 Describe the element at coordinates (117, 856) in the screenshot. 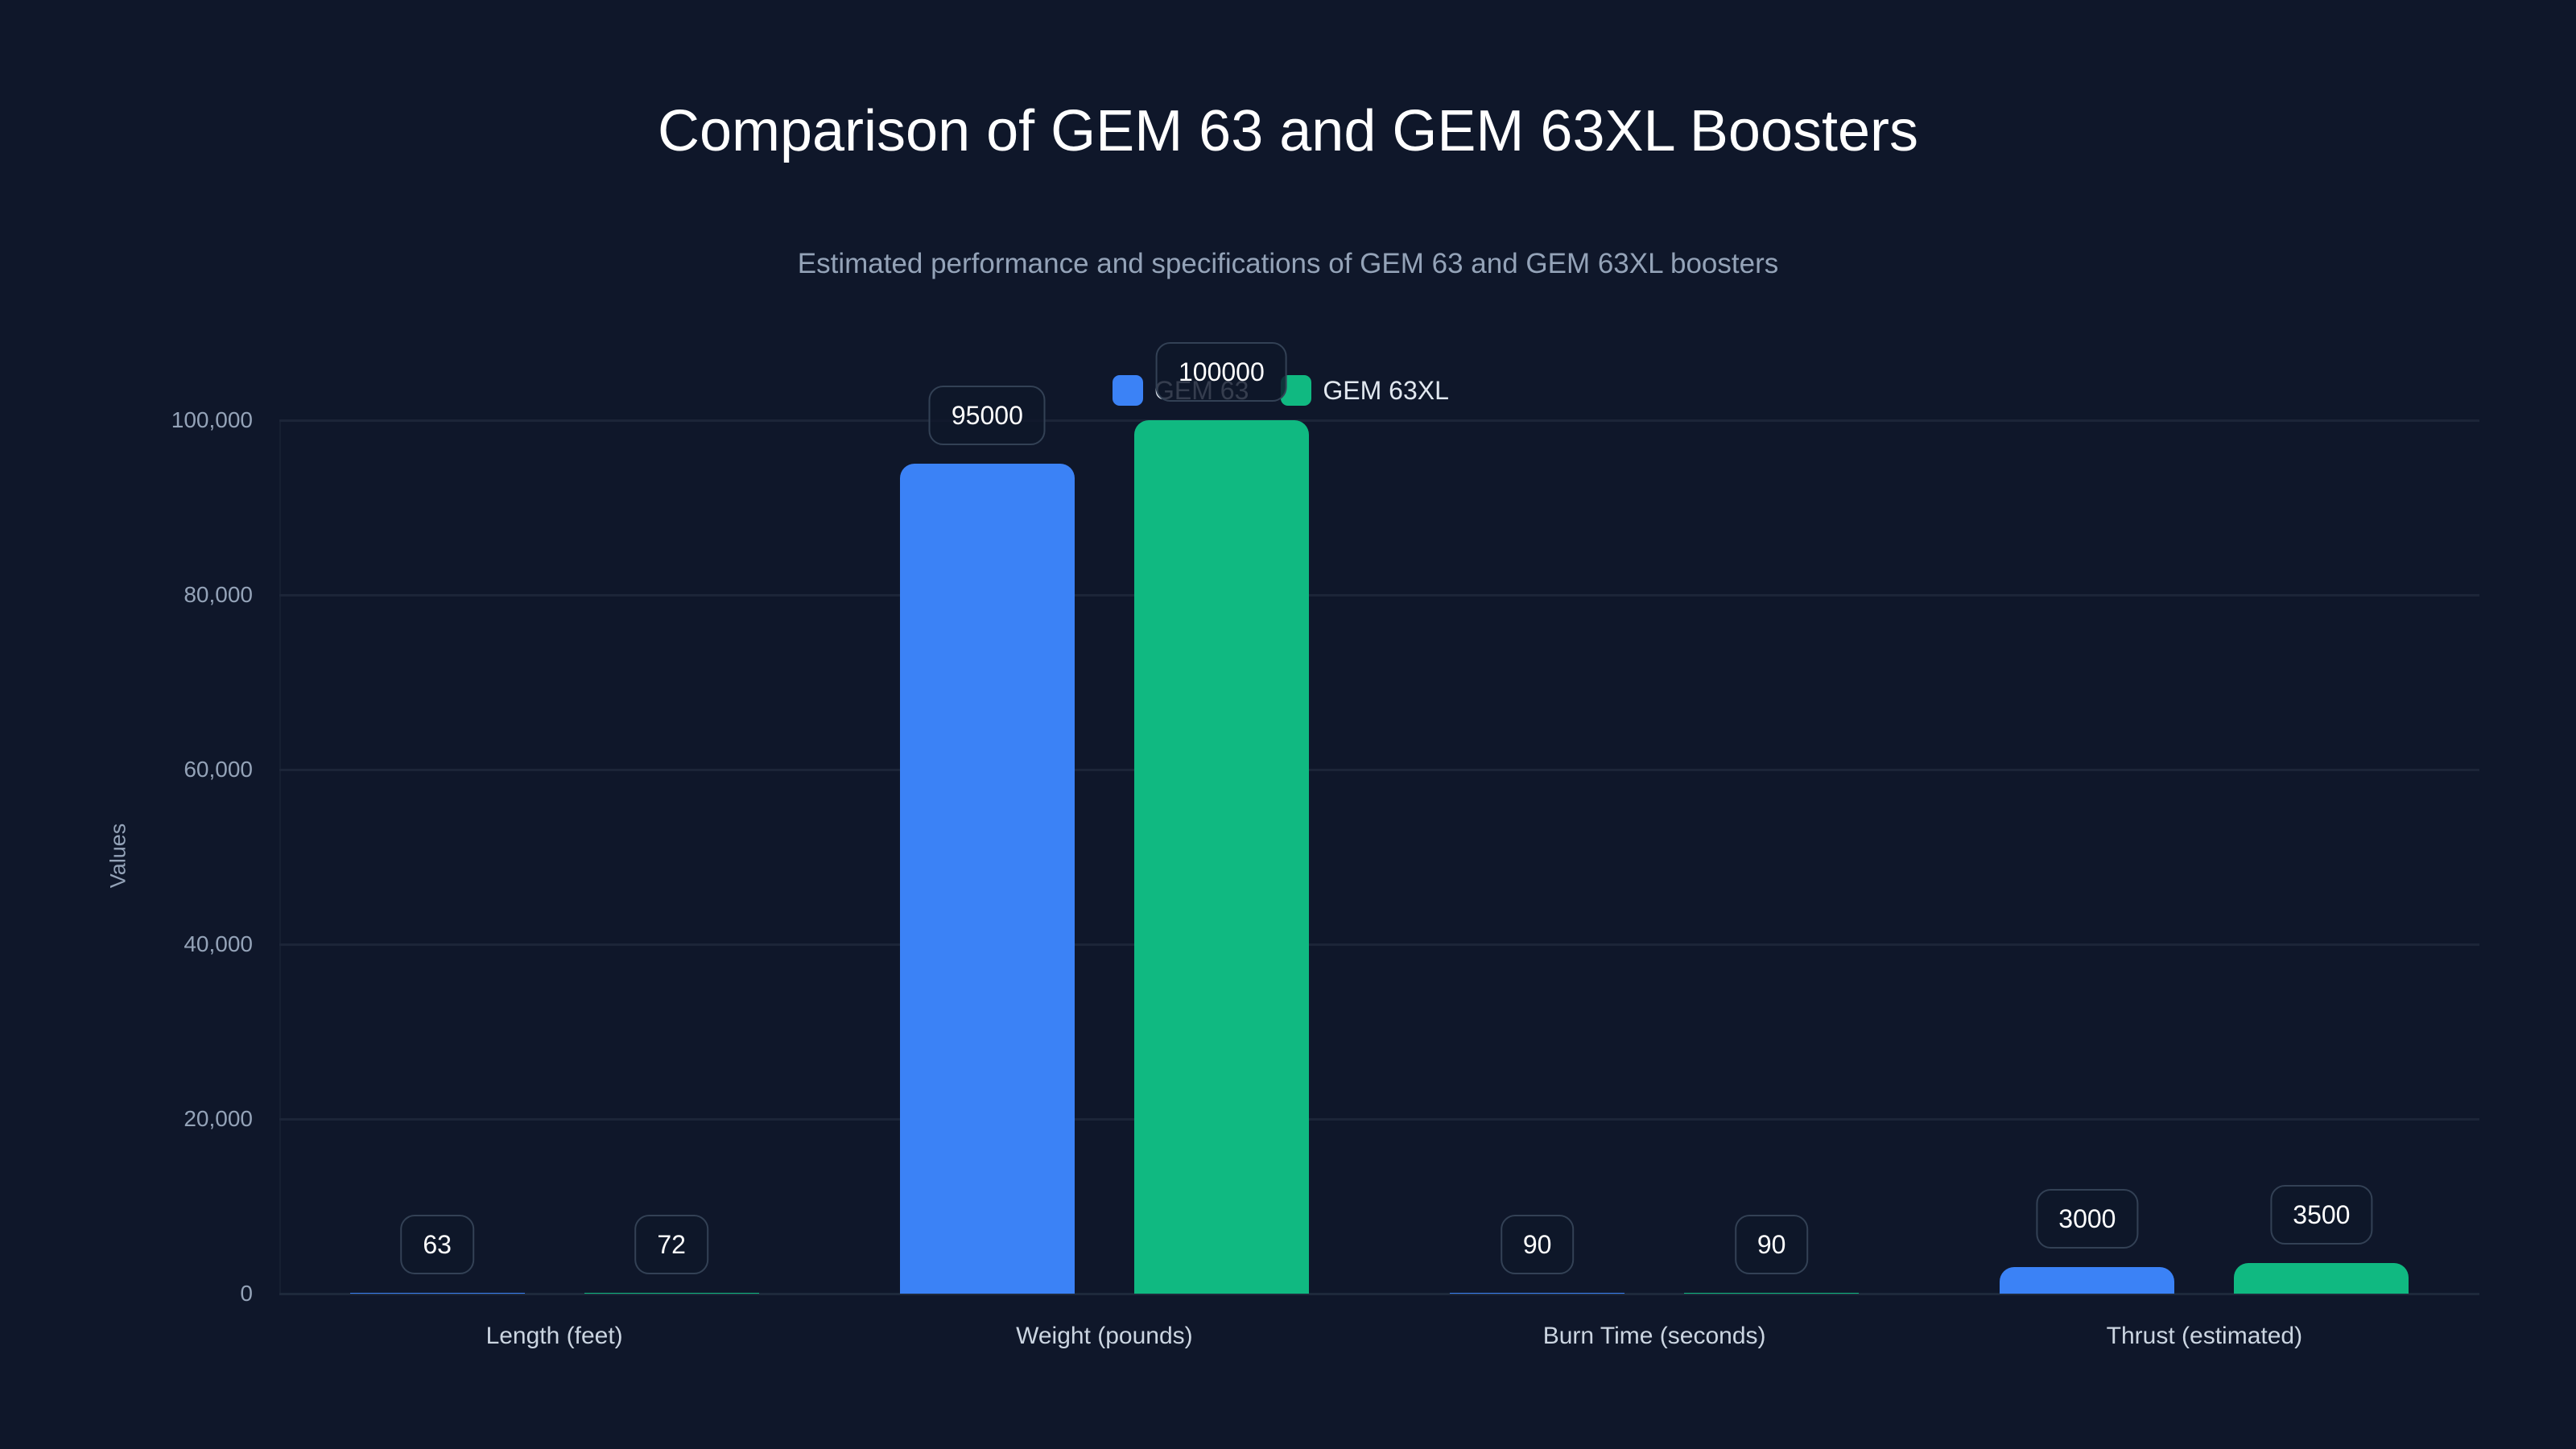

I see `y-axis-label: Values` at that location.